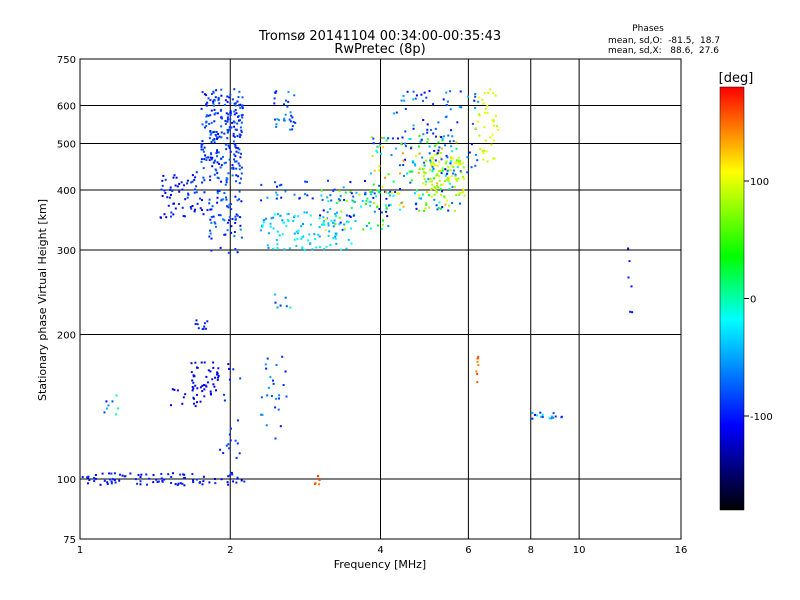 The height and width of the screenshot is (600, 800). I want to click on colorbar-tick-label: -100, so click(761, 417).